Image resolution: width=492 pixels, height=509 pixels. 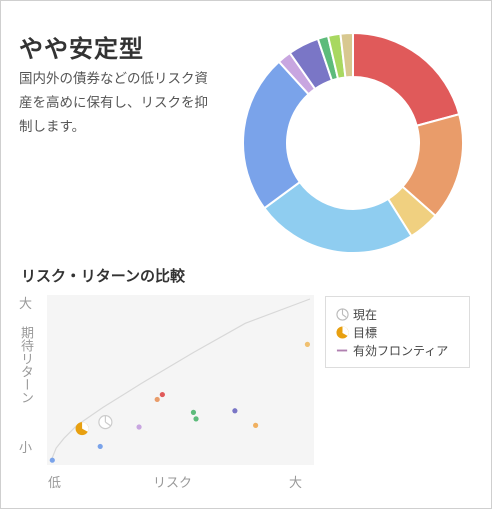 What do you see at coordinates (82, 429) in the screenshot?
I see `target-portfolio-marker` at bounding box center [82, 429].